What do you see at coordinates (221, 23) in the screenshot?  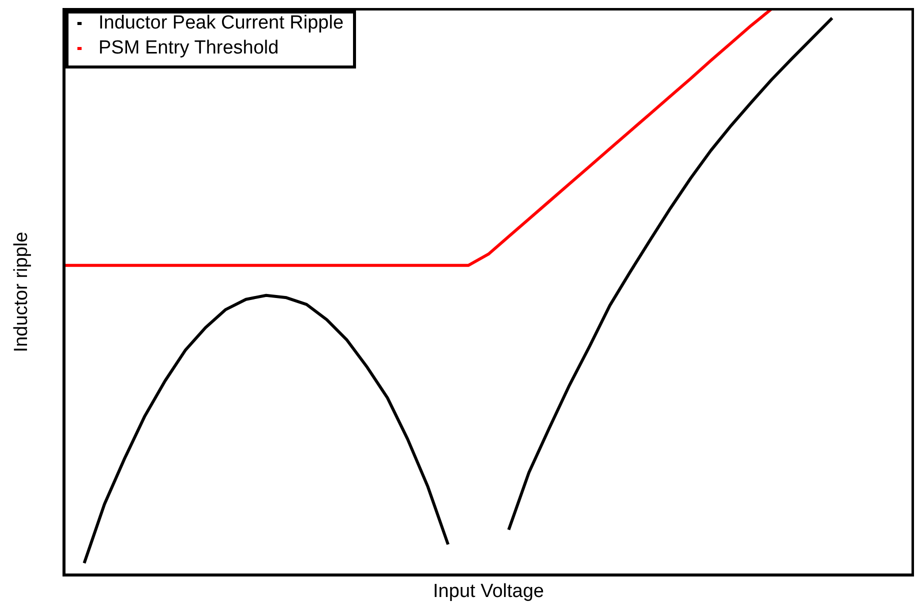 I see `legend-label: Inductor Peak Current Ripple` at bounding box center [221, 23].